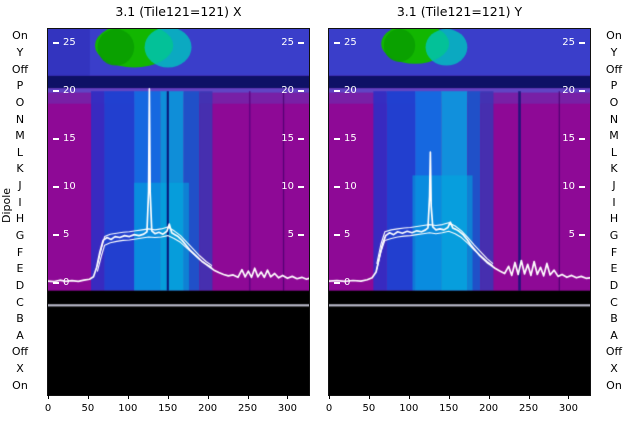 The height and width of the screenshot is (440, 640). Describe the element at coordinates (178, 11) in the screenshot. I see `panel-title-x: 3.1 (Tile121=121) X` at that location.